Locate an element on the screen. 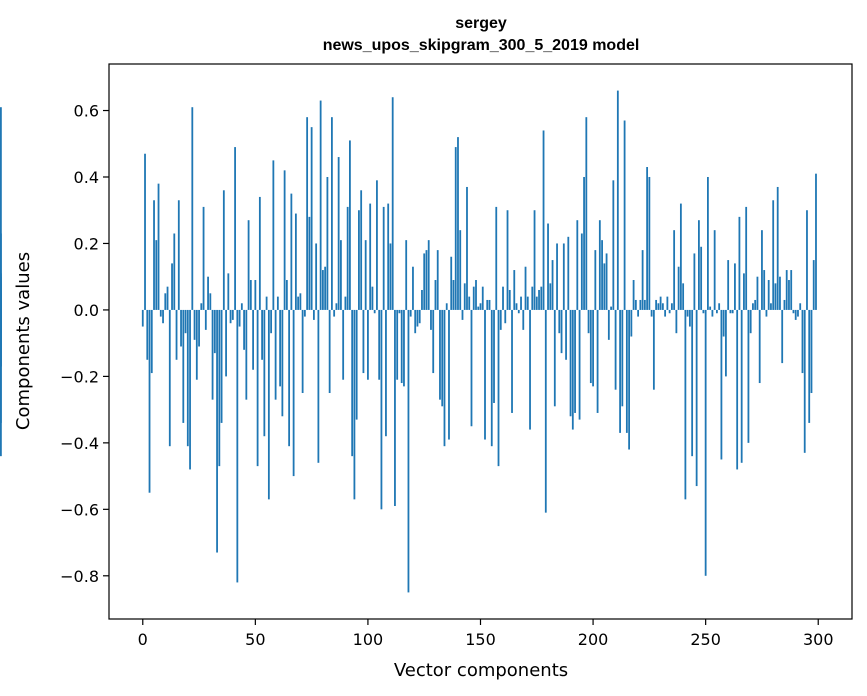 This screenshot has height=696, width=867. x-tick-label: 100 is located at coordinates (368, 639).